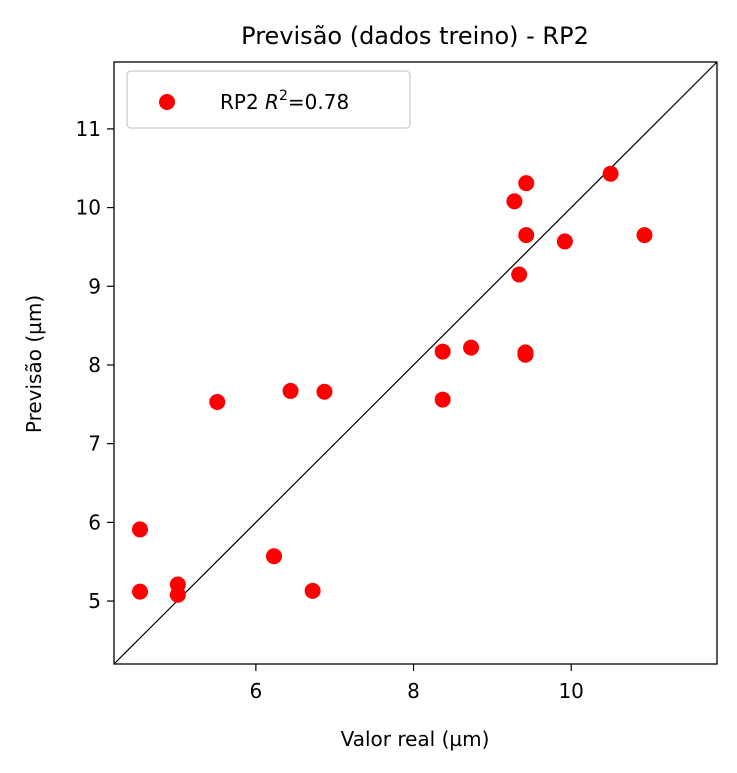 This screenshot has width=737, height=773. Describe the element at coordinates (88, 208) in the screenshot. I see `y-tick-label: 10` at that location.